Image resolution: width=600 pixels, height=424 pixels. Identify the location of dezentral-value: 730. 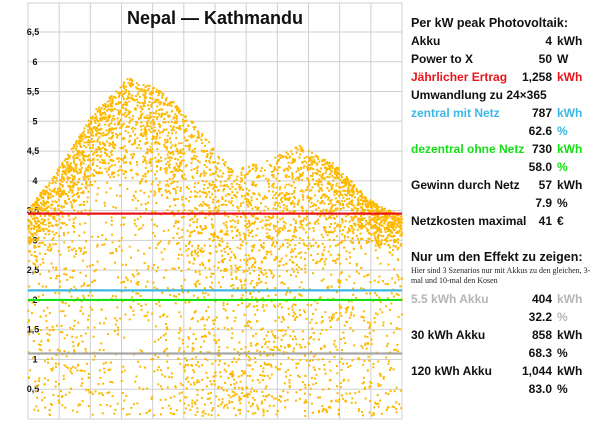
(541, 149).